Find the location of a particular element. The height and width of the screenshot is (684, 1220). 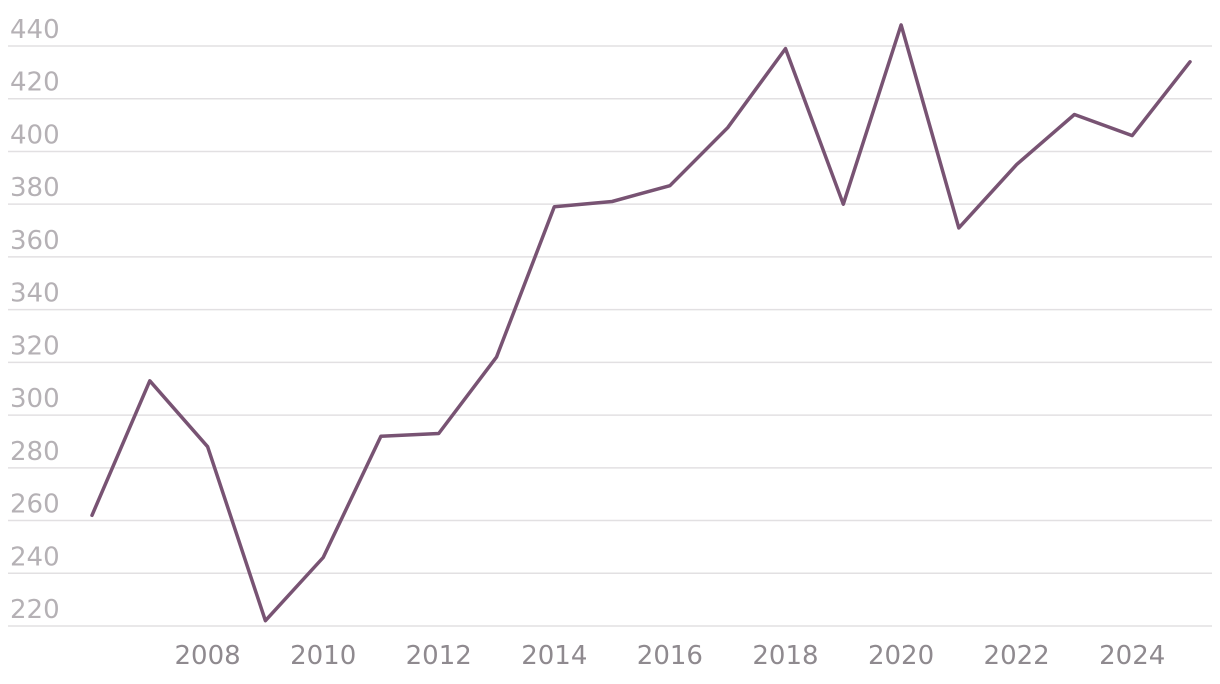

y-tick-label: 400 is located at coordinates (35, 135).